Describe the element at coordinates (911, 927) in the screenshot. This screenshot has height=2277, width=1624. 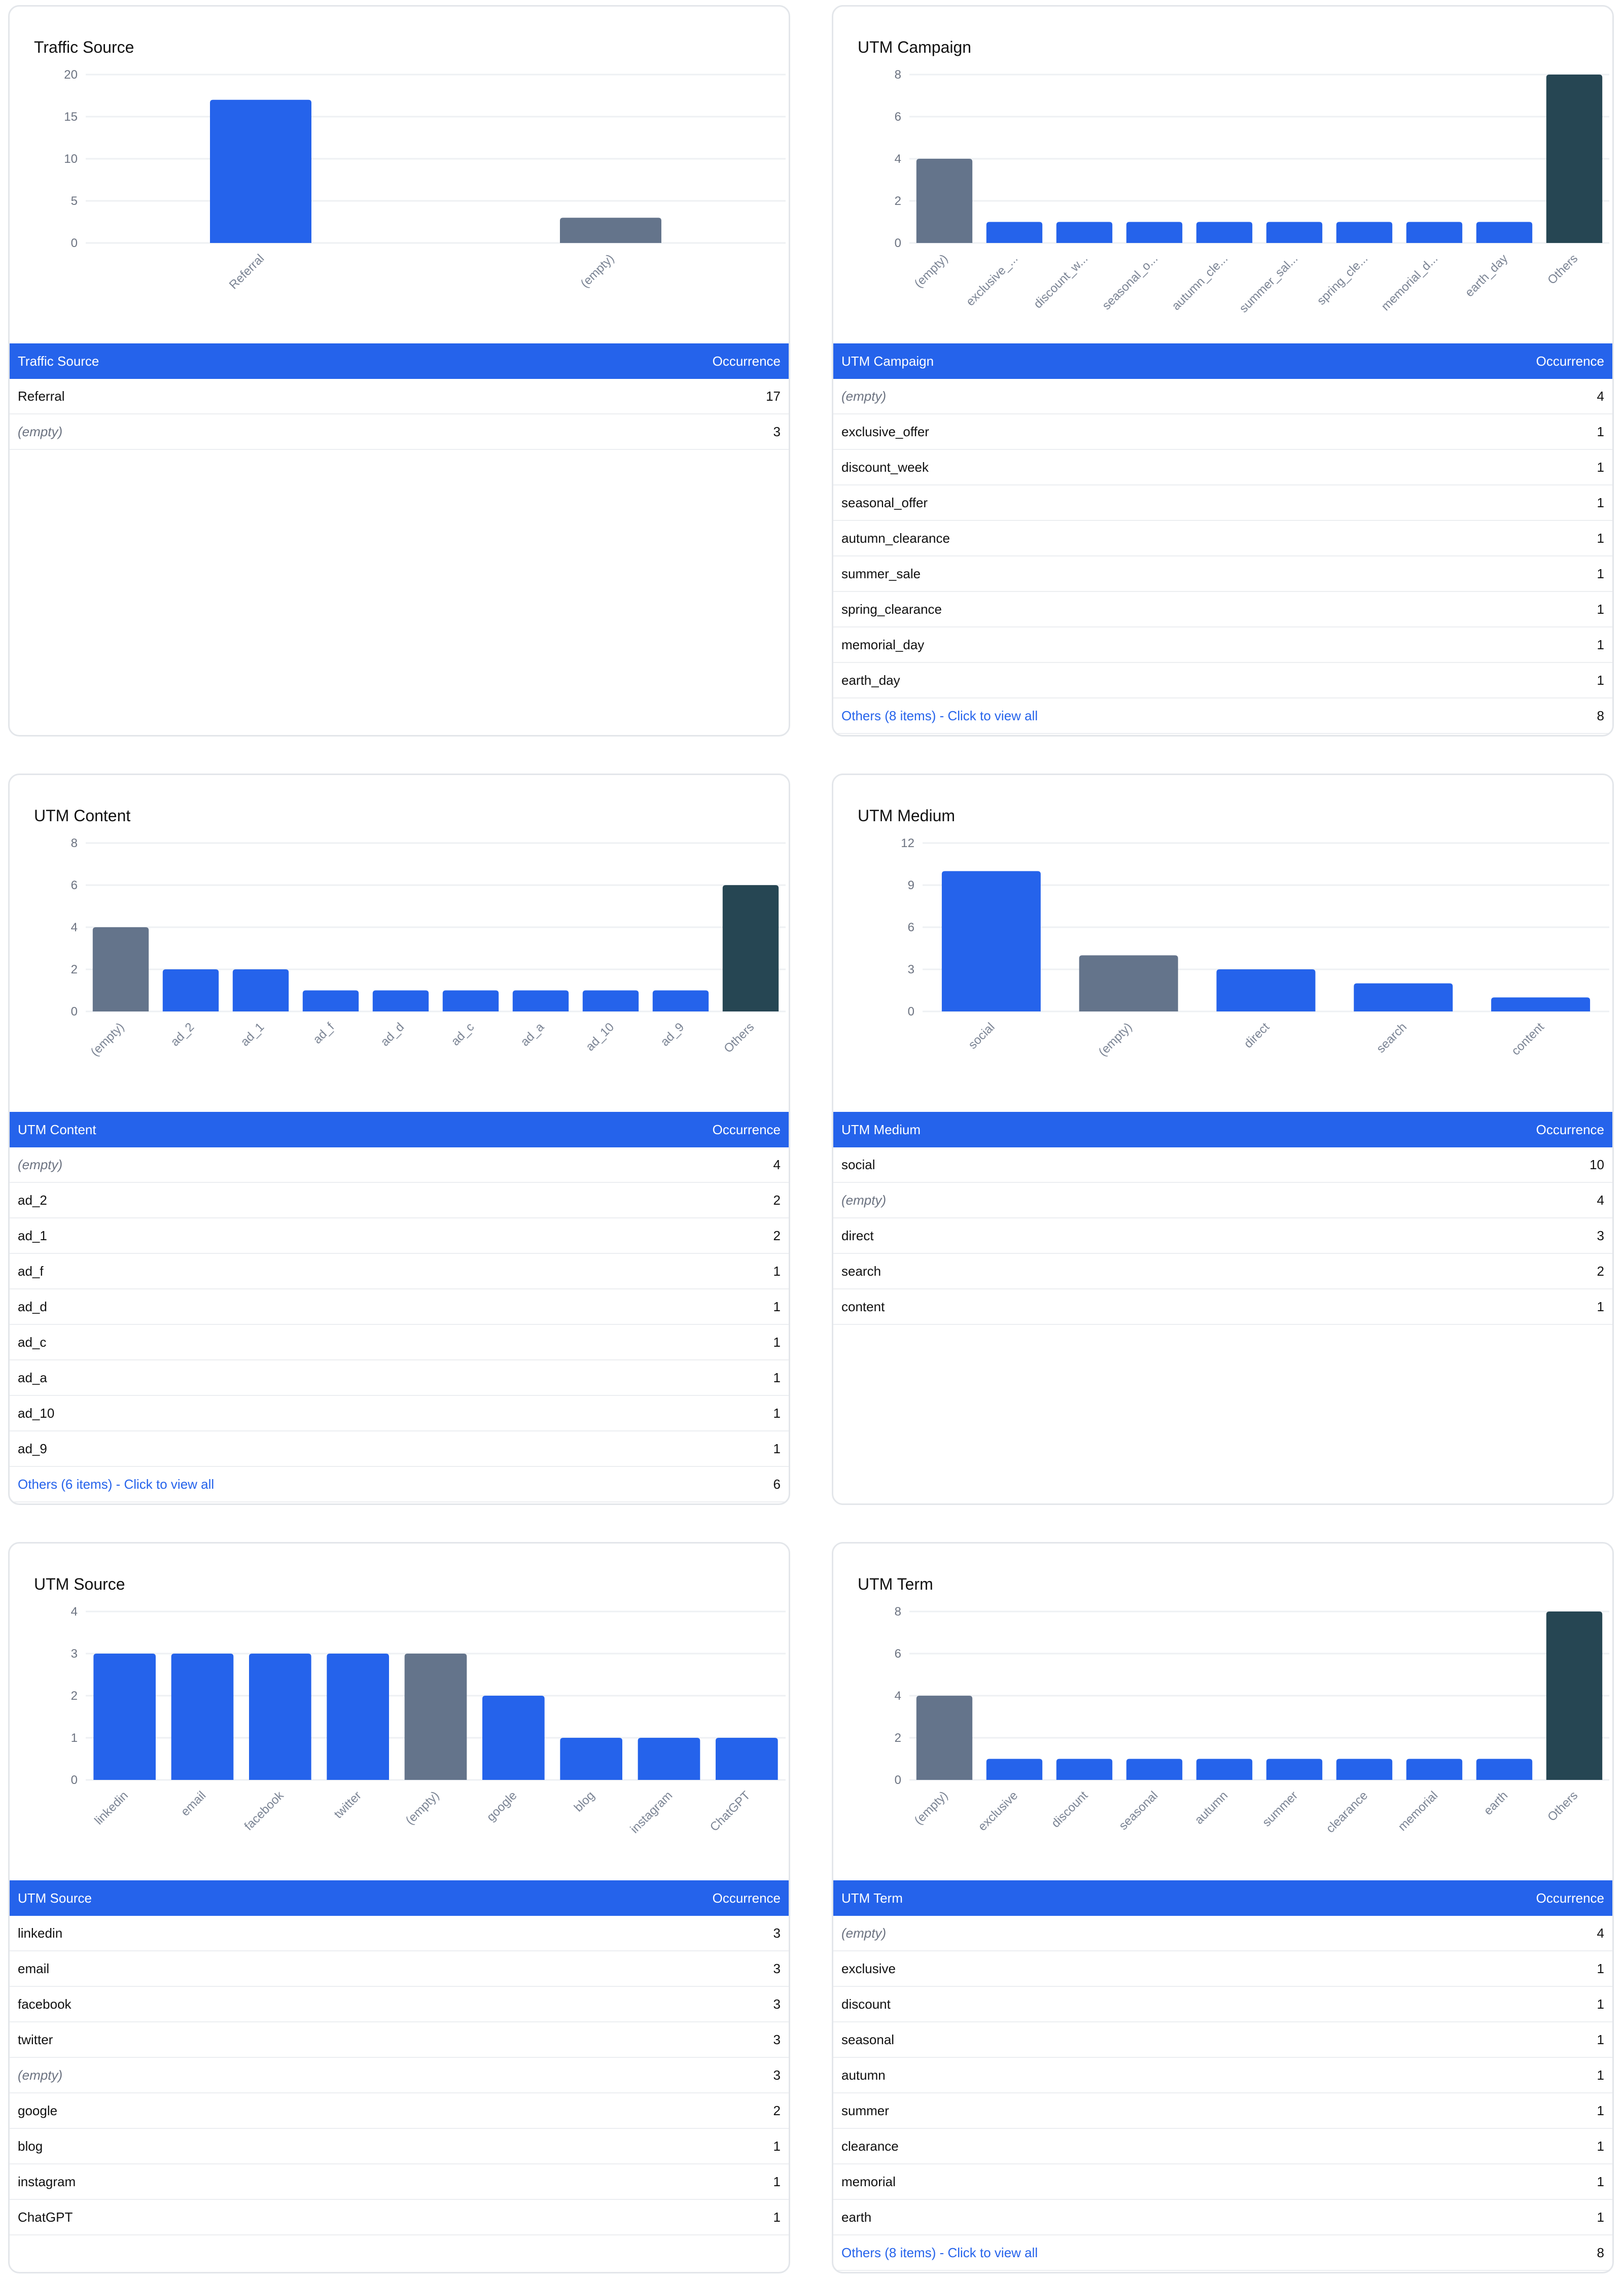
I see `y-tick-label: 6` at that location.